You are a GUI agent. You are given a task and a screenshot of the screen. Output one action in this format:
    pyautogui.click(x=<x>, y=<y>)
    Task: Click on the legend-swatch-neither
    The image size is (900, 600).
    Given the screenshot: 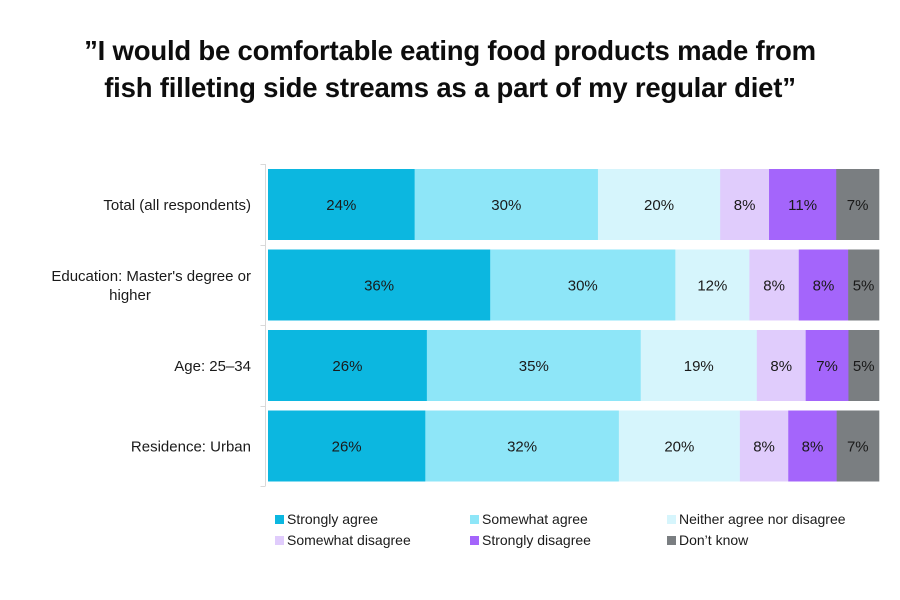 What is the action you would take?
    pyautogui.click(x=671, y=519)
    